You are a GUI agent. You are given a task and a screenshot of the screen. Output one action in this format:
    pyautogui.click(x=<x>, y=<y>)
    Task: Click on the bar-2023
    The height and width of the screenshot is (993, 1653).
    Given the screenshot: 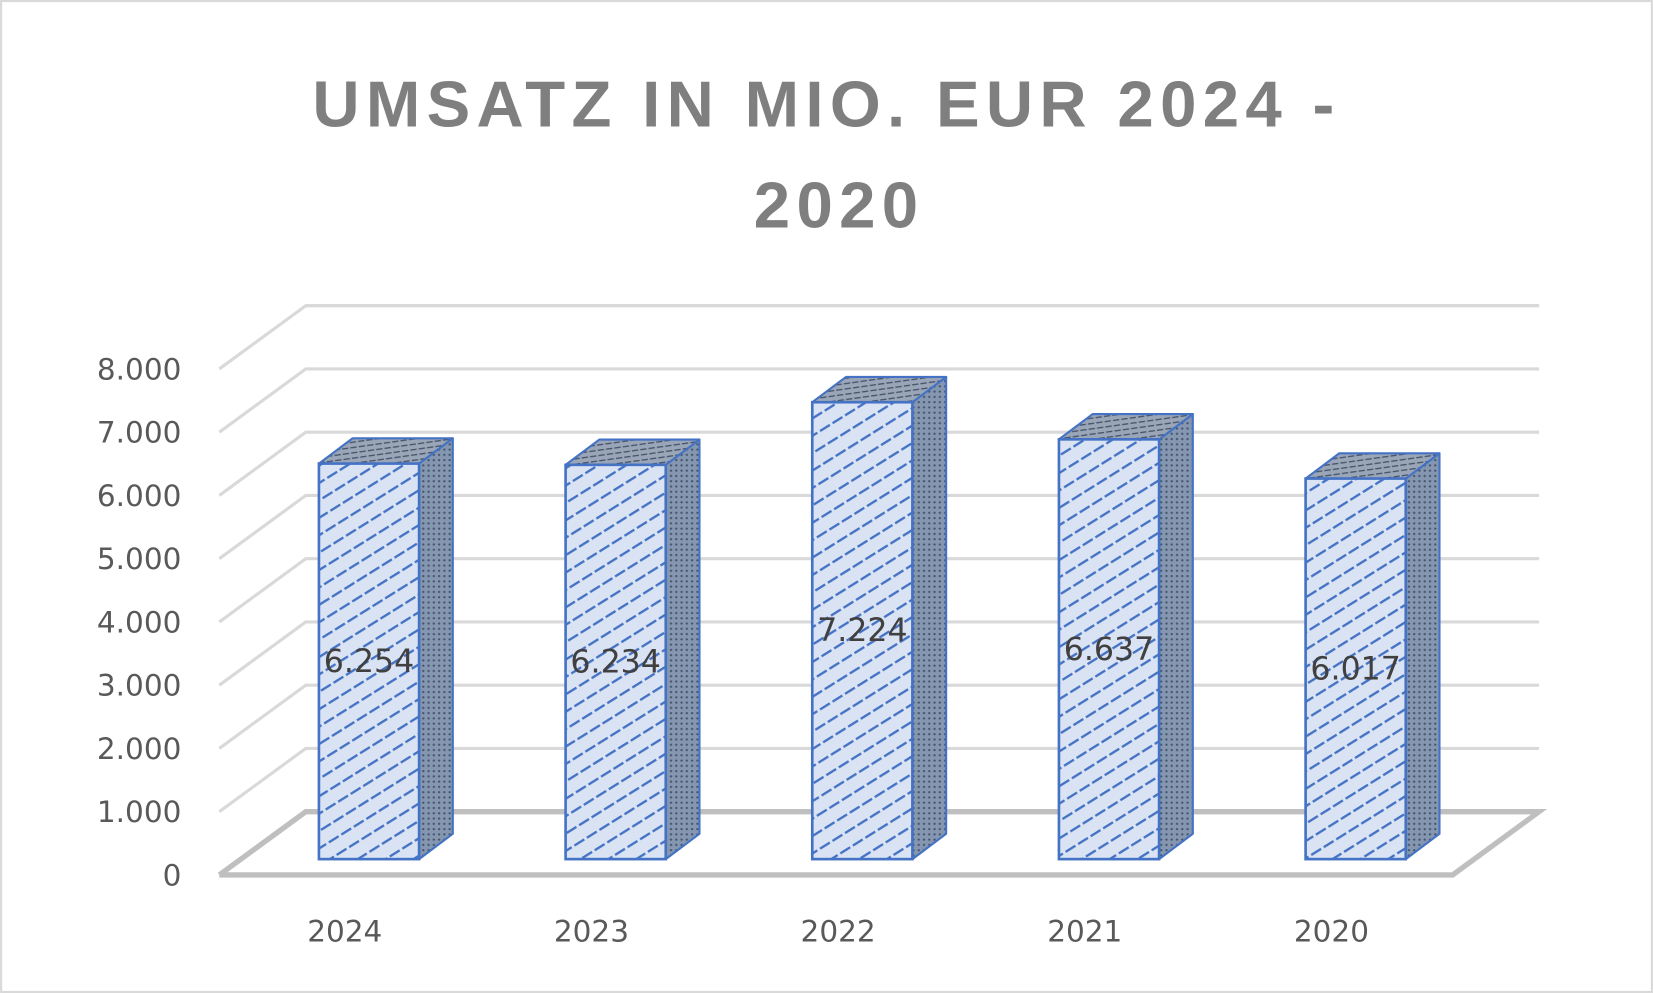 What is the action you would take?
    pyautogui.click(x=632, y=649)
    